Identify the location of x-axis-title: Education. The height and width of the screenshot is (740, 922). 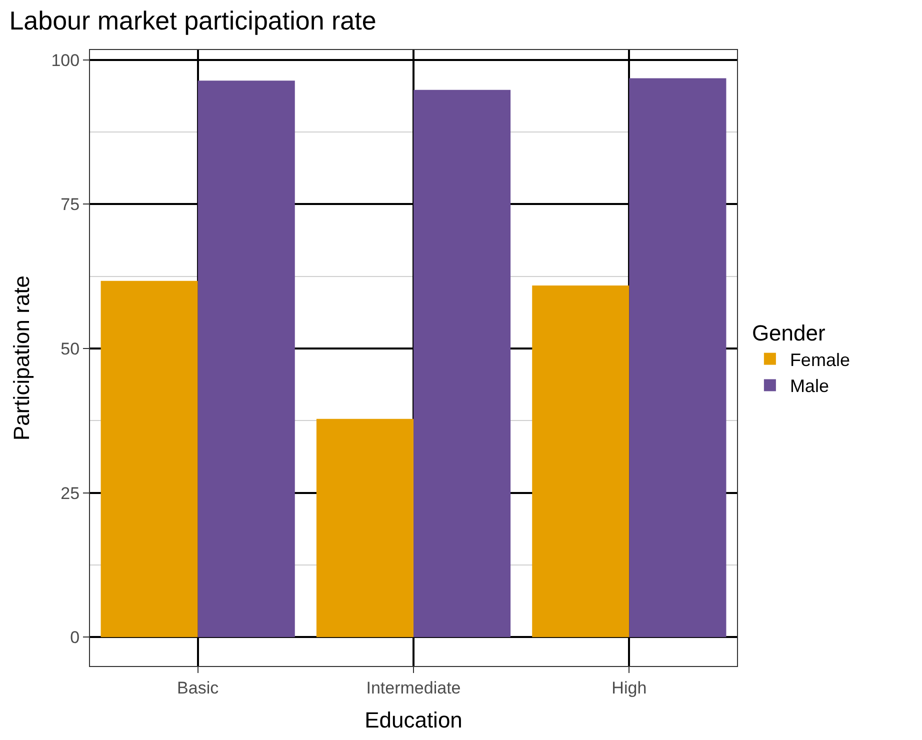
(413, 719).